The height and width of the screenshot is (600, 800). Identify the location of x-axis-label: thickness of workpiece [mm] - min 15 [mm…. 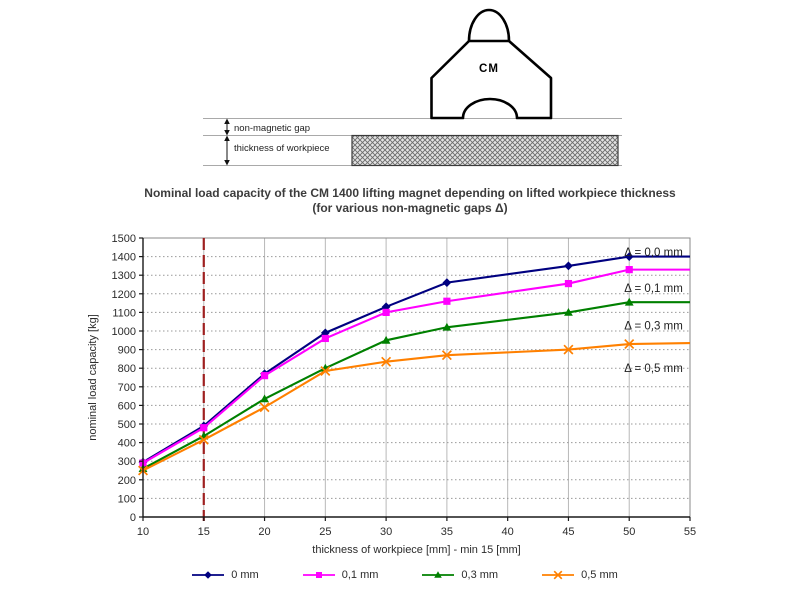
(416, 550).